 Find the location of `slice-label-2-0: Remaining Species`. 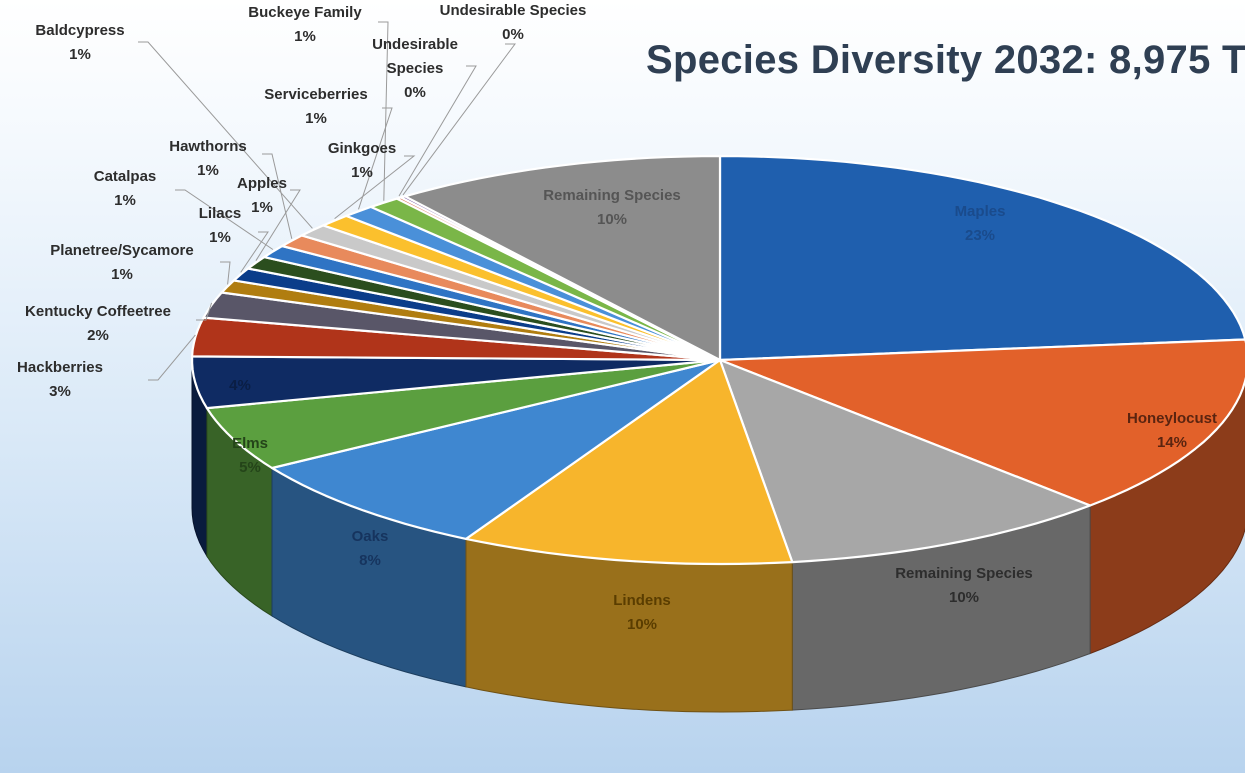

slice-label-2-0: Remaining Species is located at coordinates (964, 573).